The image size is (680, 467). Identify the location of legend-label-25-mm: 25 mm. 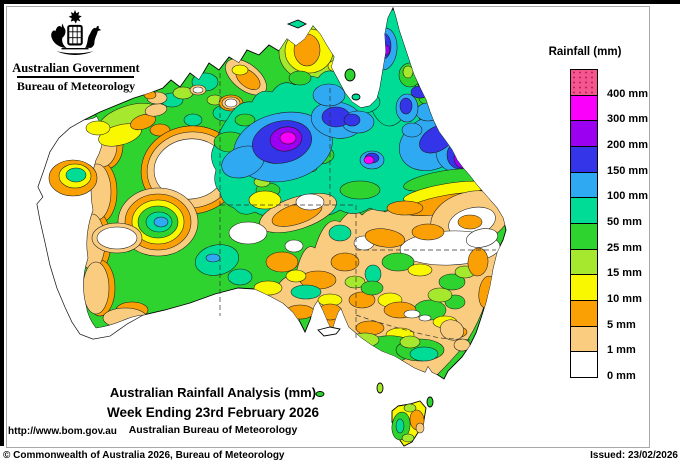
(624, 248).